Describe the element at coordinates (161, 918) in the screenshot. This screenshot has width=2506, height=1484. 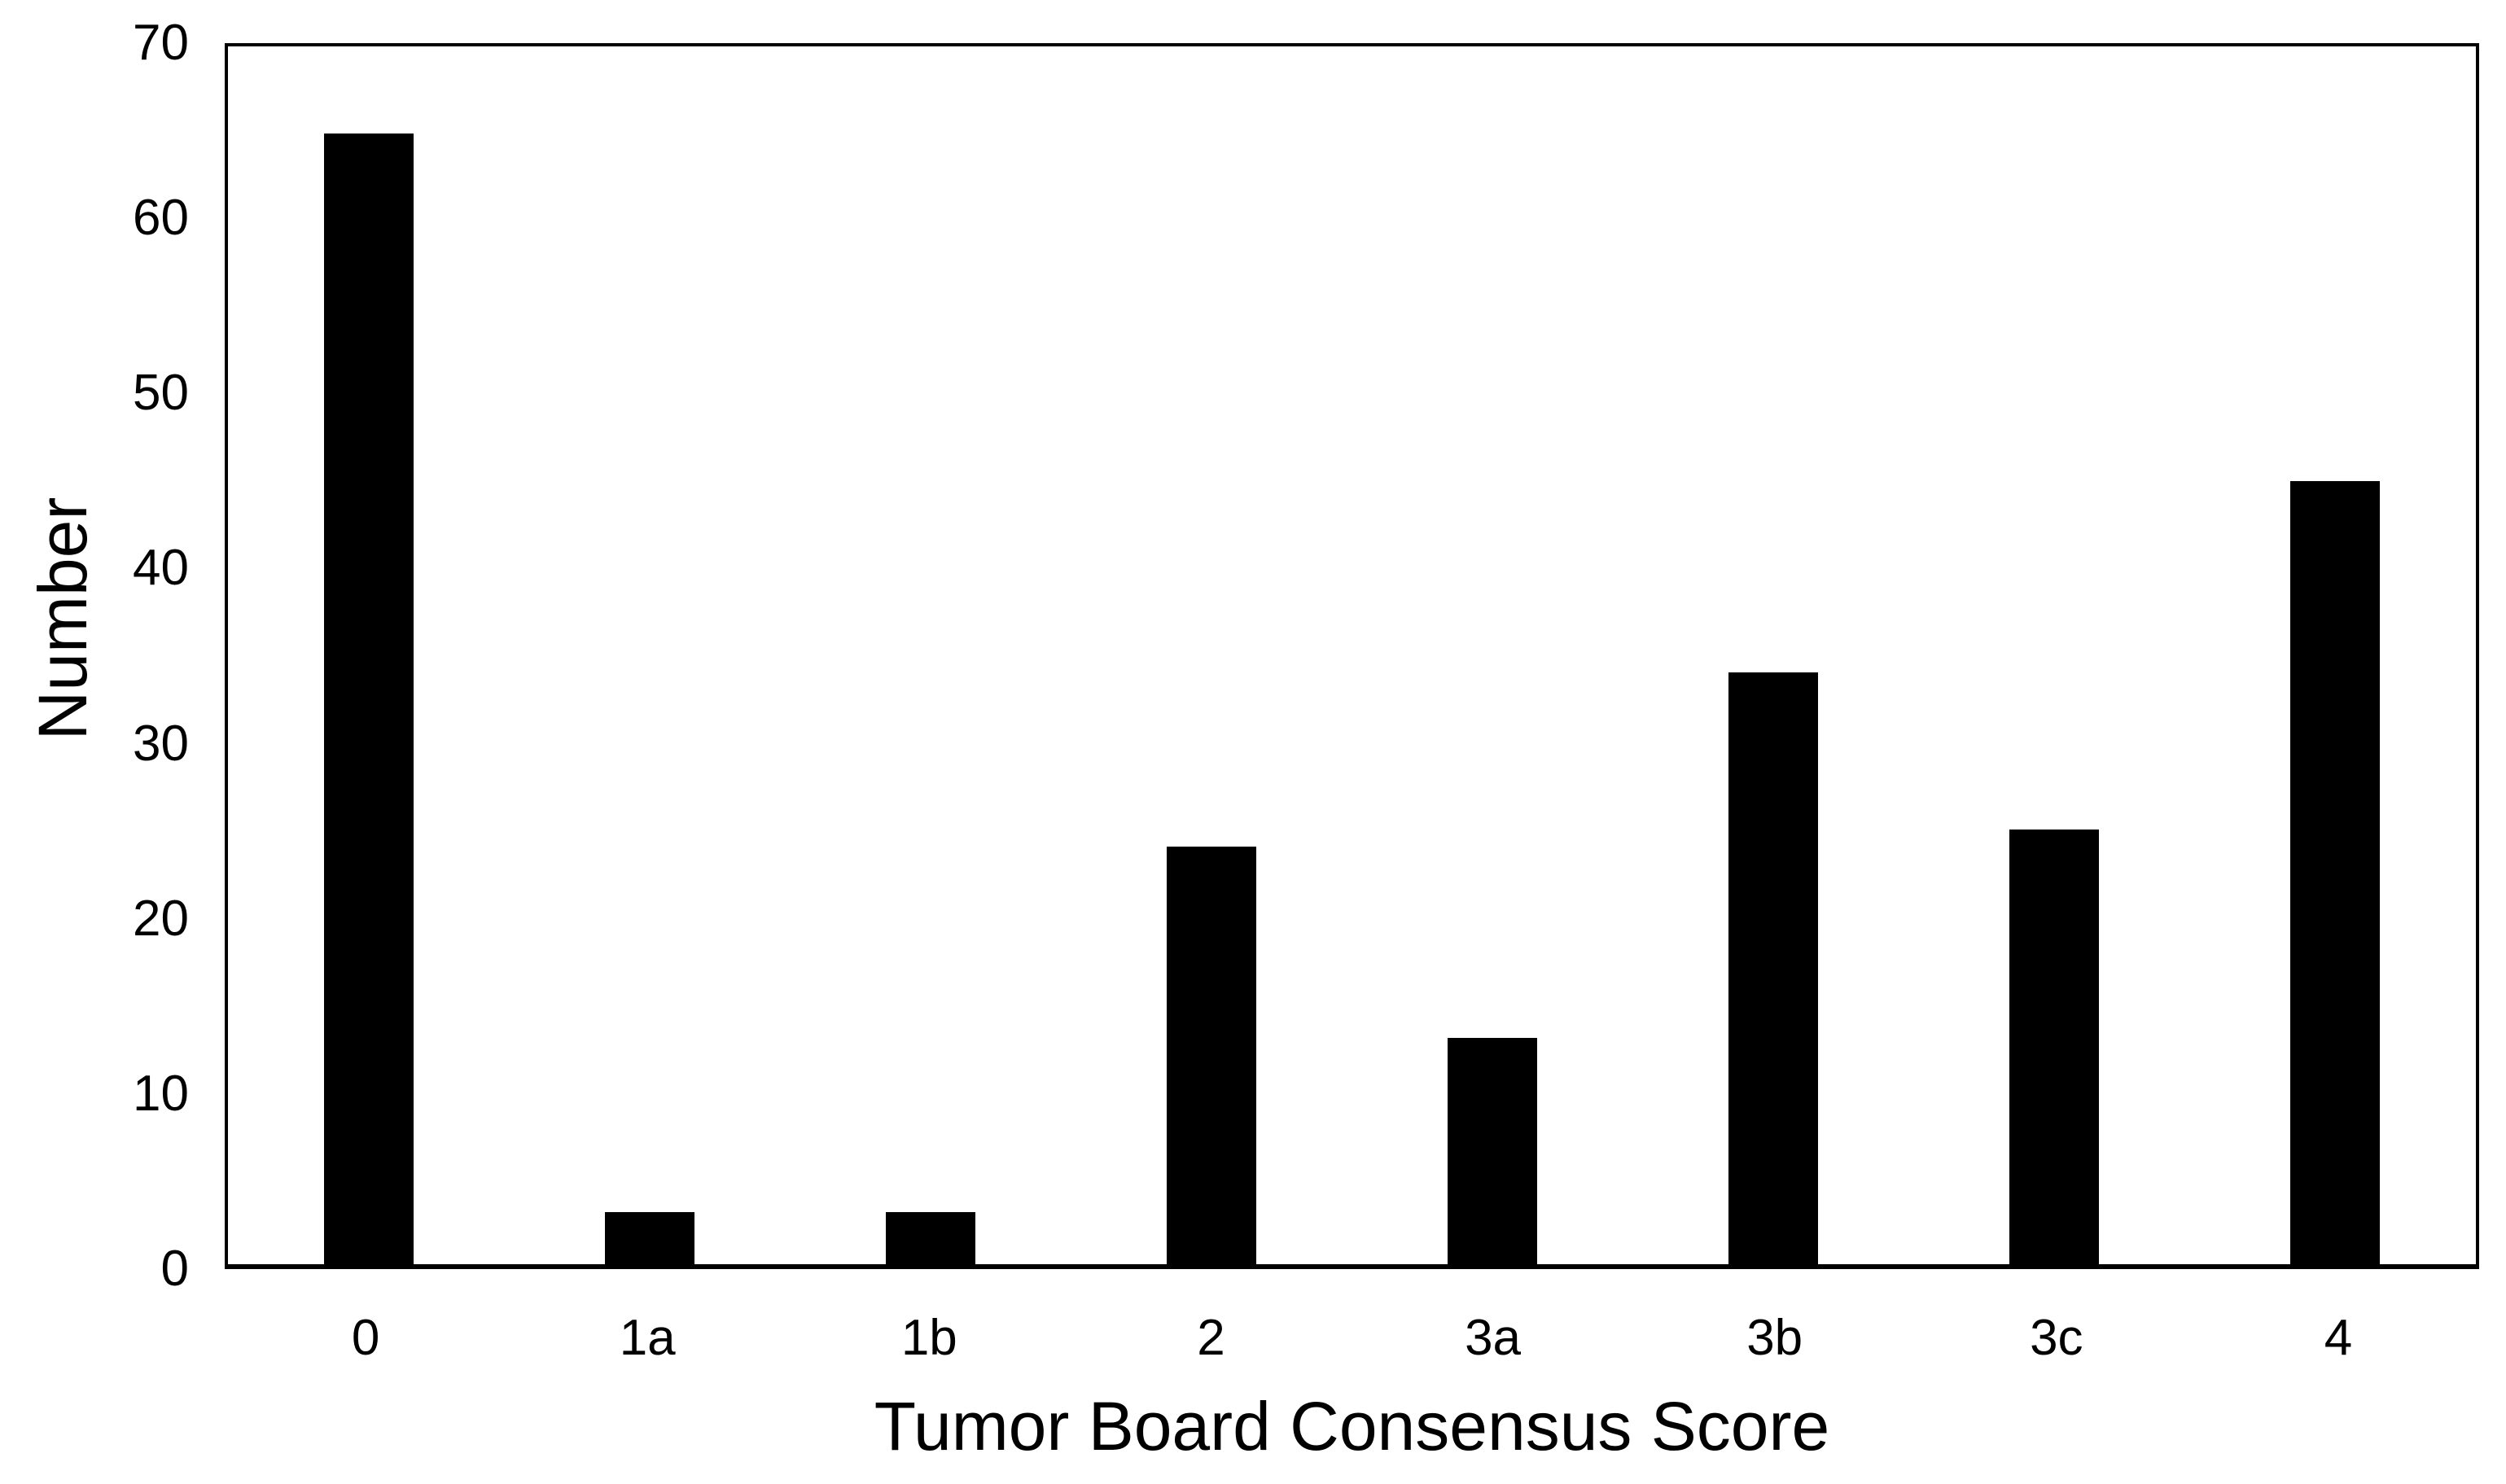
I see `y-tick-label: 20` at that location.